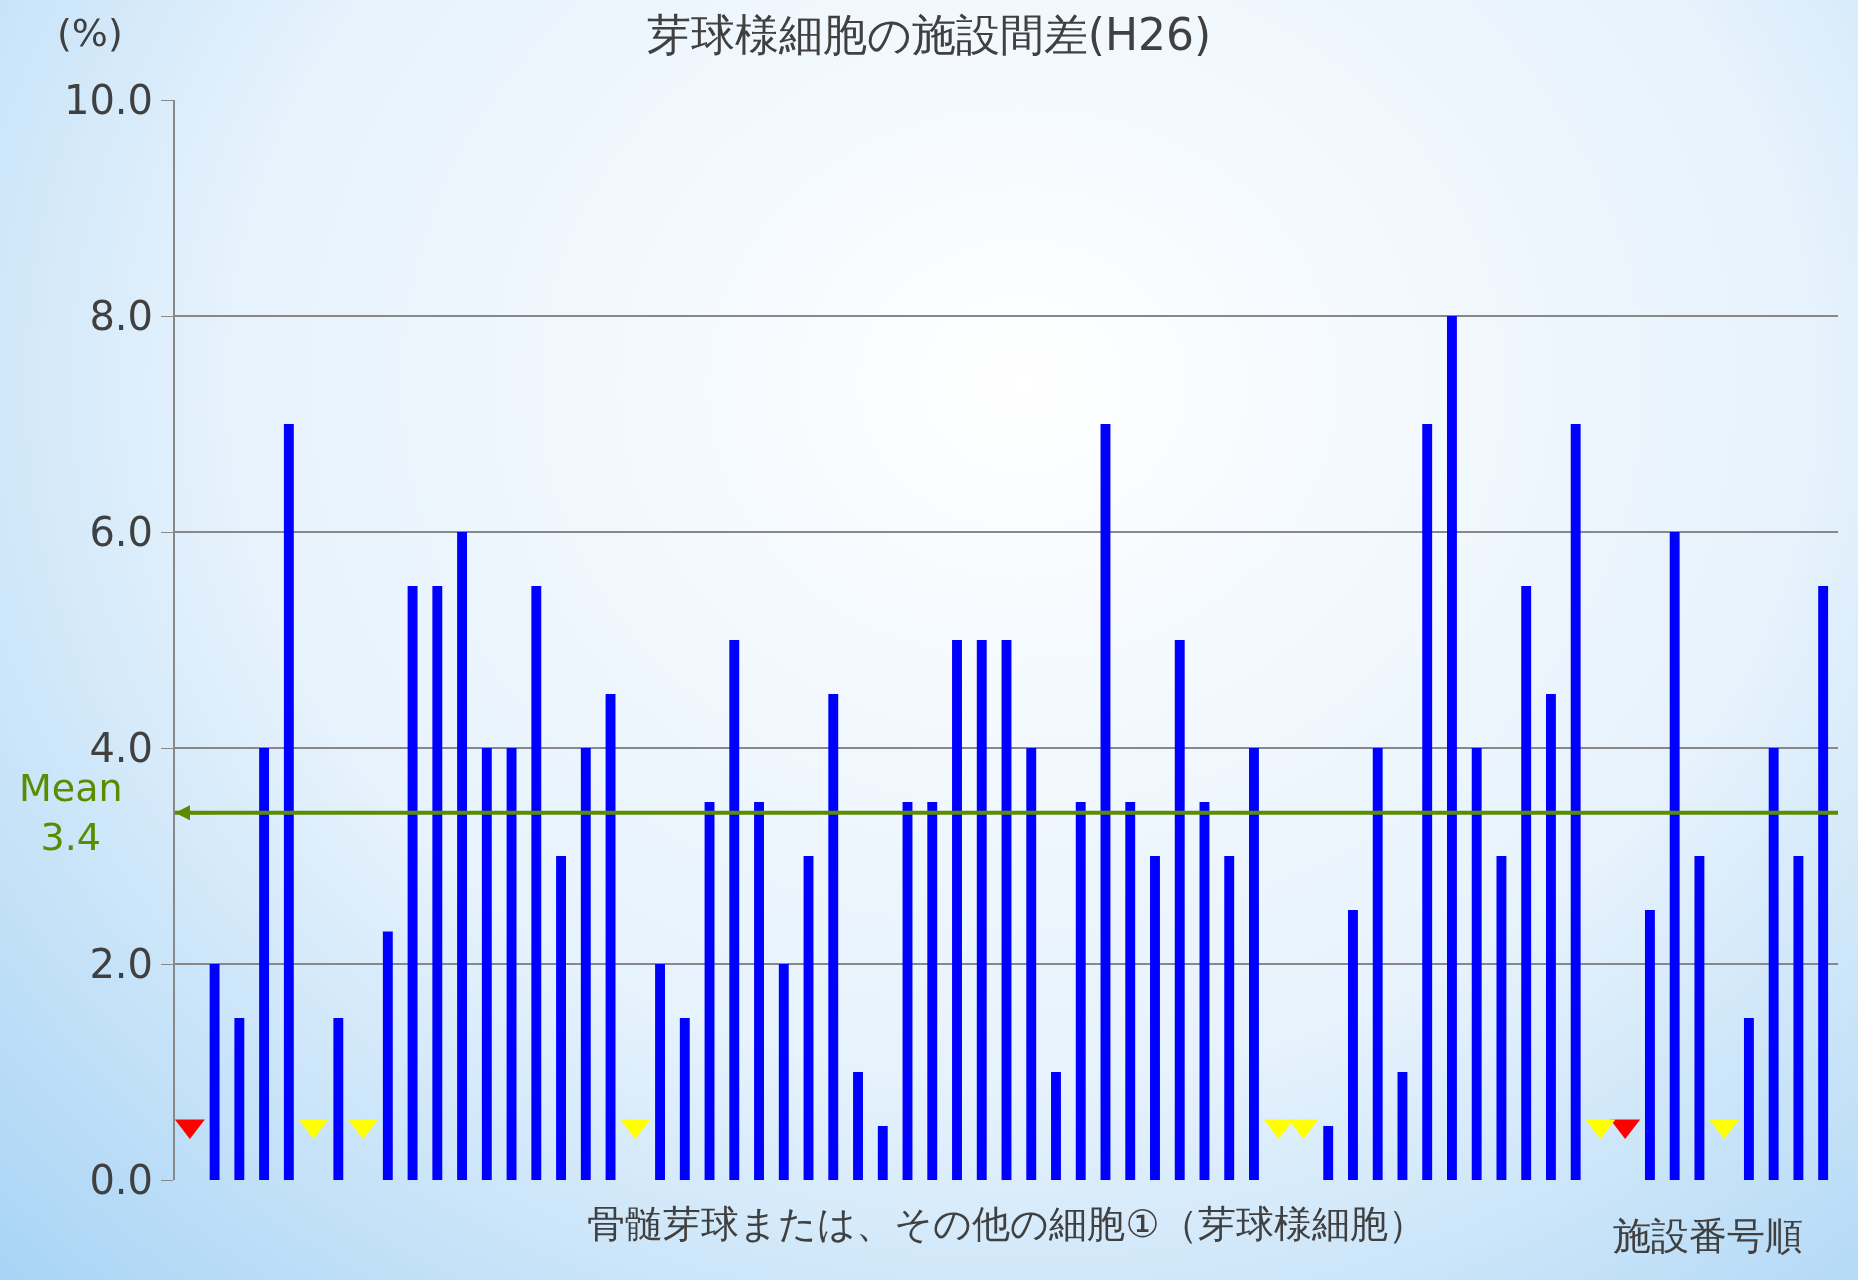  Describe the element at coordinates (121, 532) in the screenshot. I see `y-tick-label: 6.0` at that location.